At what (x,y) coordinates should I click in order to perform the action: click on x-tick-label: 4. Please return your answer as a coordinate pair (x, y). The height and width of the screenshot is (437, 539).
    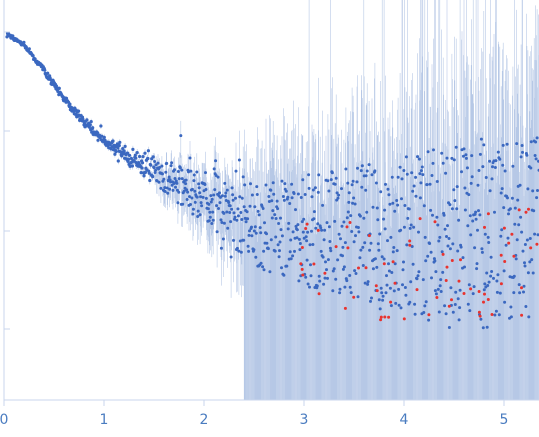
    Looking at the image, I should click on (404, 420).